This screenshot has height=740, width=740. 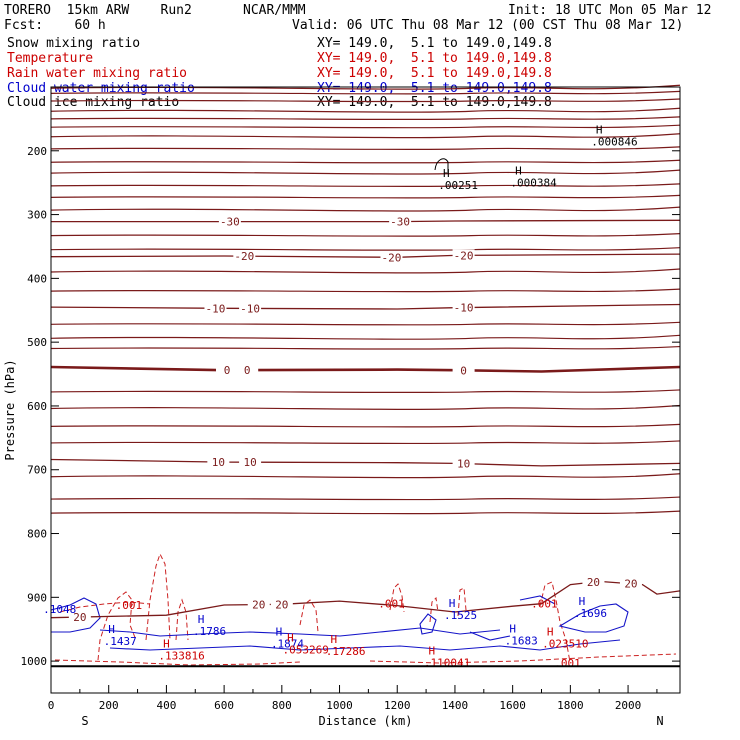 I want to click on x-tick-label: 1800, so click(x=570, y=705).